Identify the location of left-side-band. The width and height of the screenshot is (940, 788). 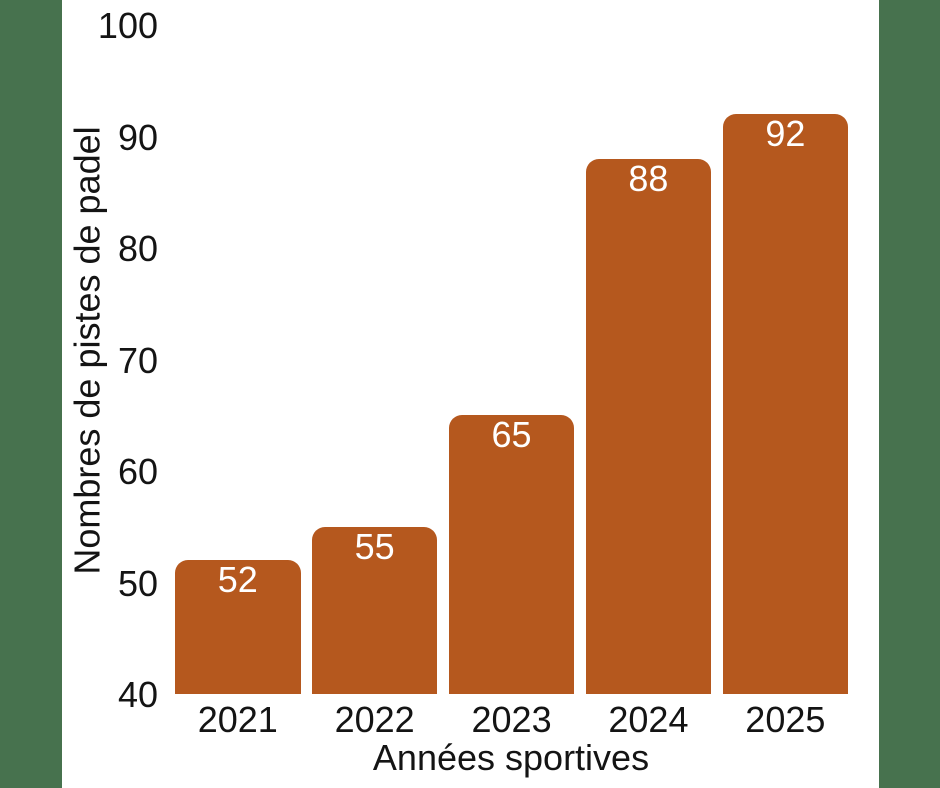
(31, 394).